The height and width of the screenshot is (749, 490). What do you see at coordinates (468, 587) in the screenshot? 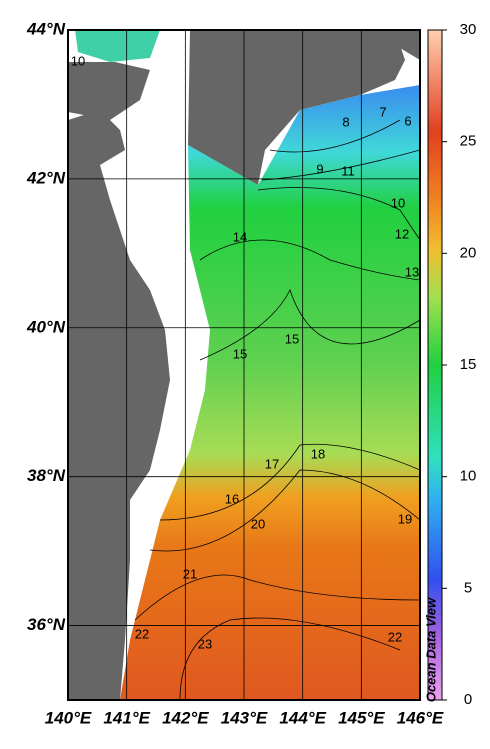
I see `colorbar-tick-label: 5` at bounding box center [468, 587].